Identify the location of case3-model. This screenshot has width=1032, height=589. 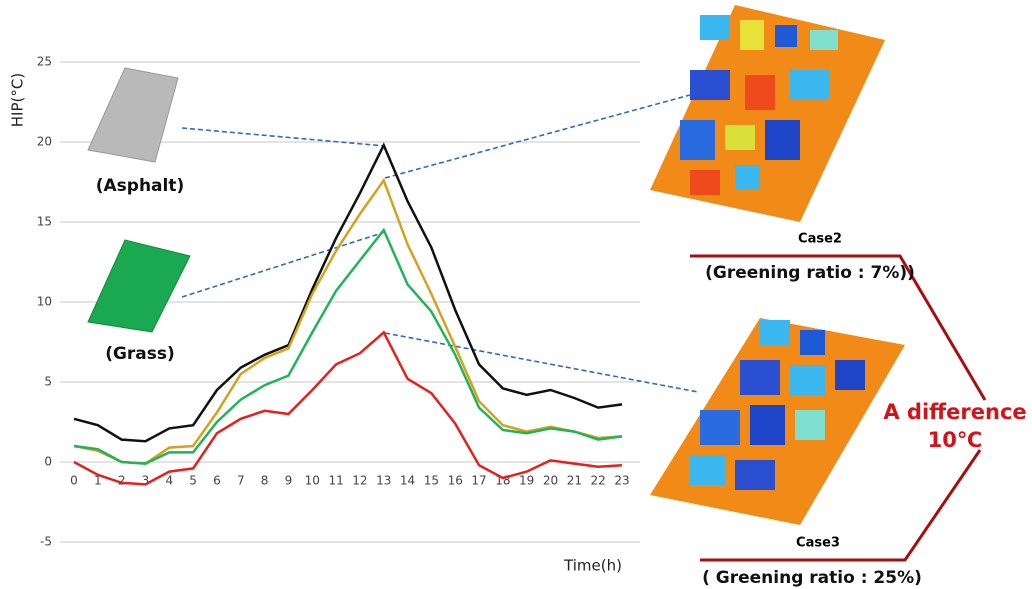
(777, 421).